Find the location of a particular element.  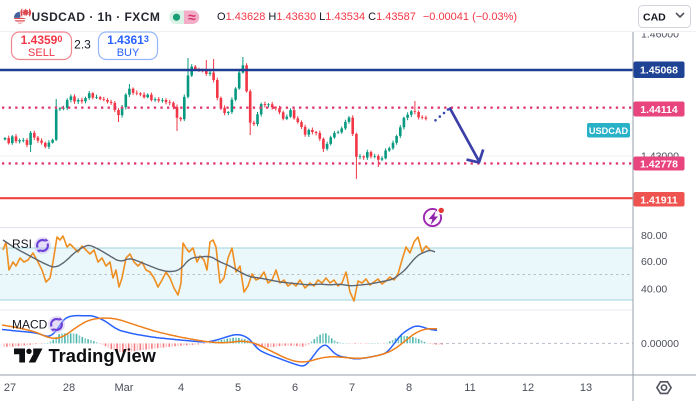

svg-text: SELL is located at coordinates (41, 53).